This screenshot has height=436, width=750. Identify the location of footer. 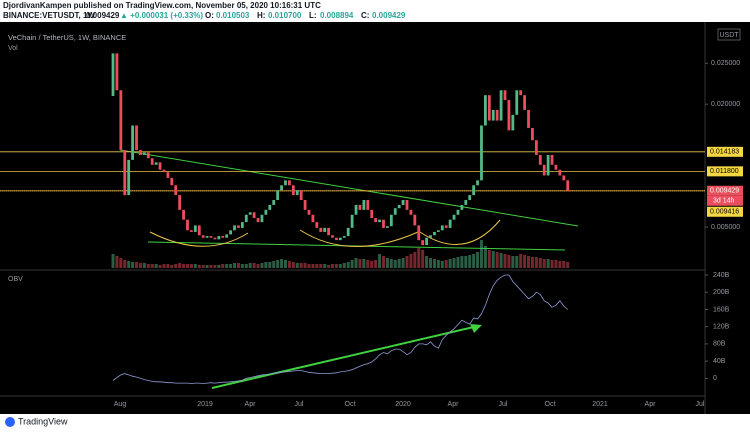
(375, 422).